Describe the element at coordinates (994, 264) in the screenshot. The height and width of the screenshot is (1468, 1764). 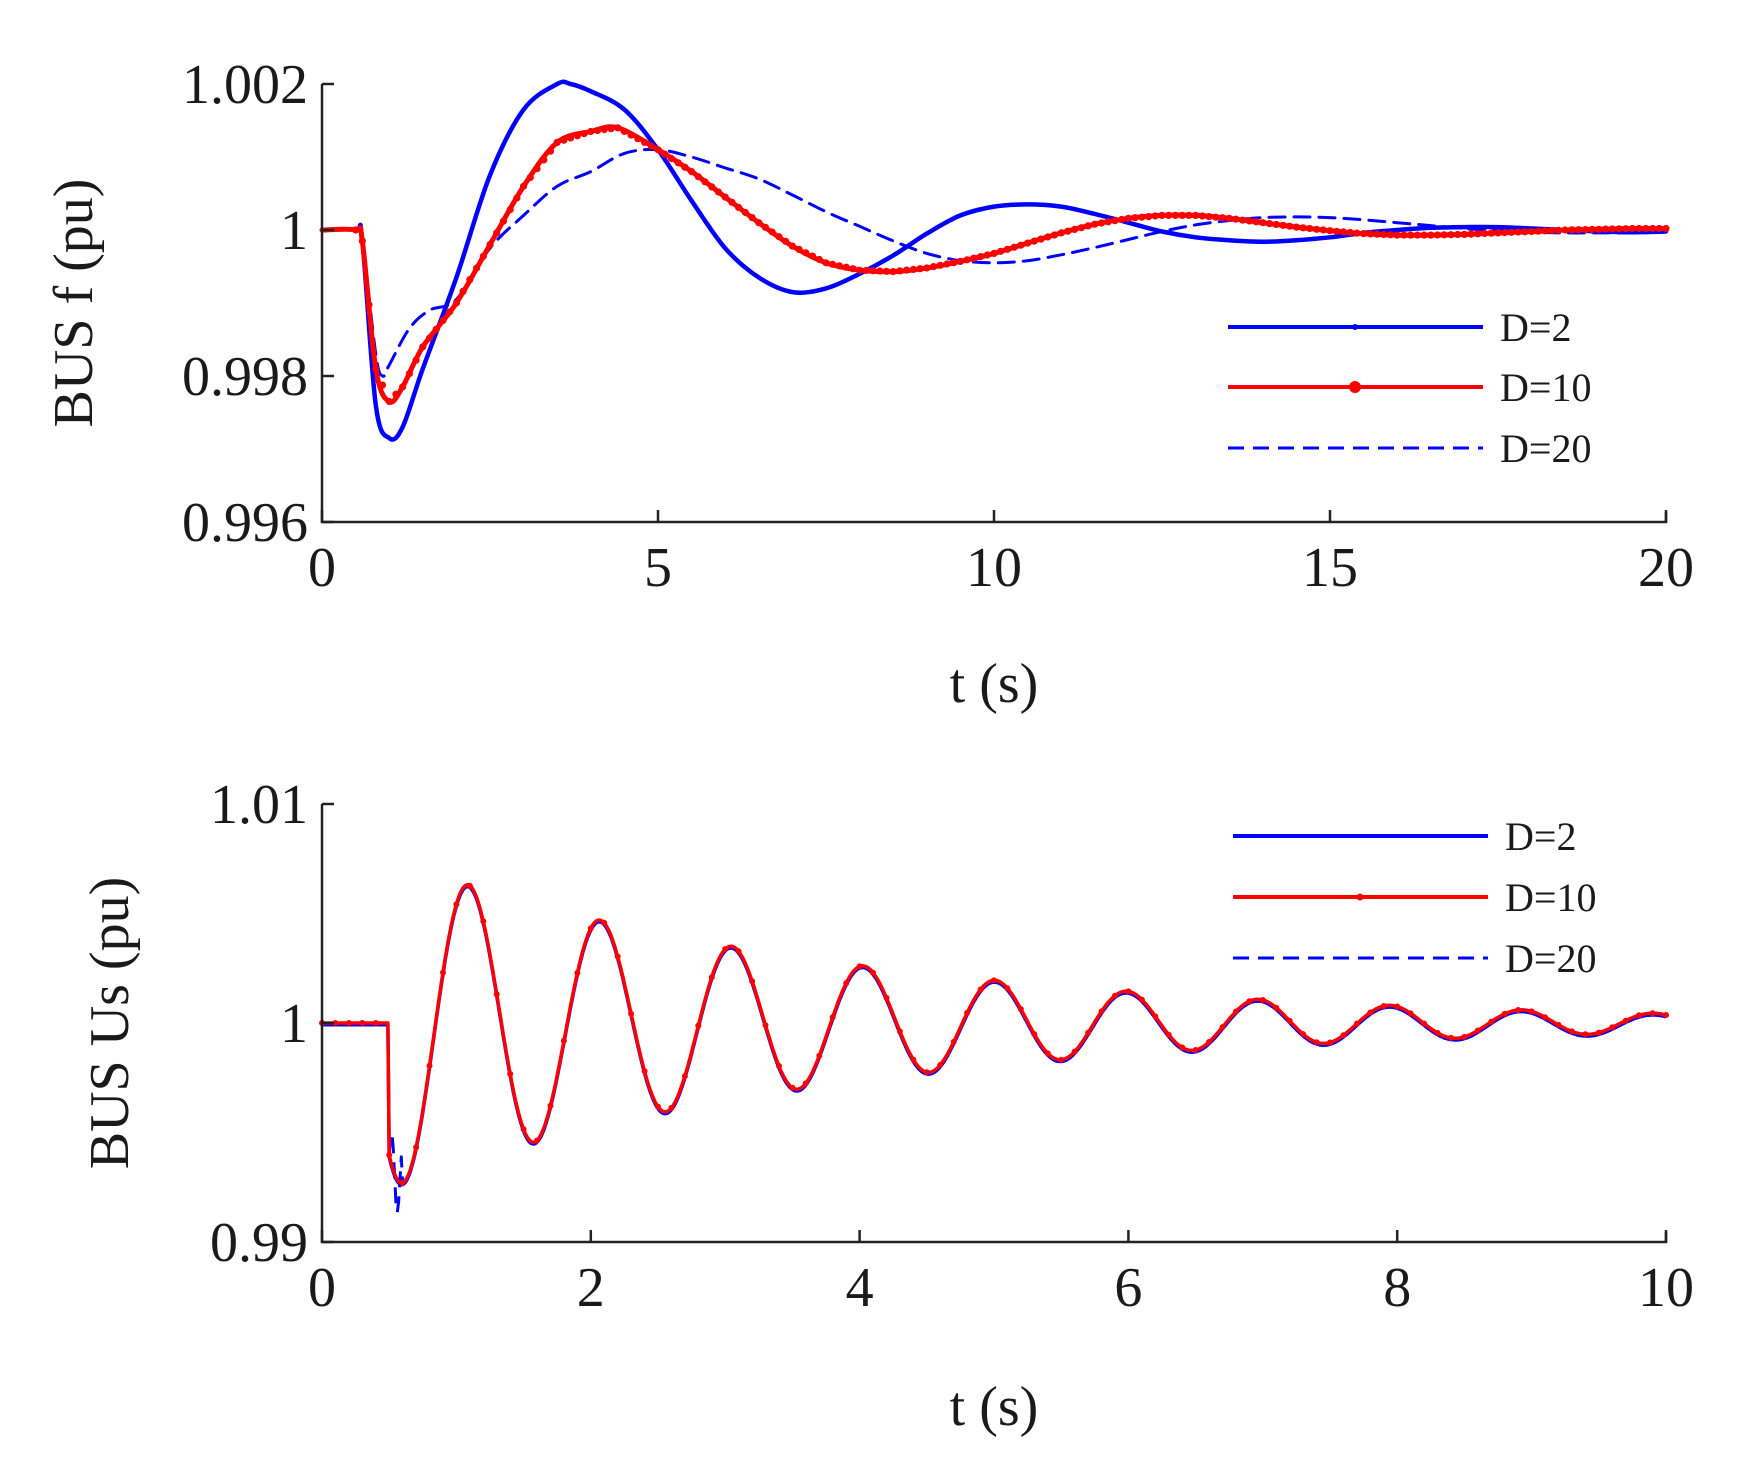
I see `series-line-d10` at that location.